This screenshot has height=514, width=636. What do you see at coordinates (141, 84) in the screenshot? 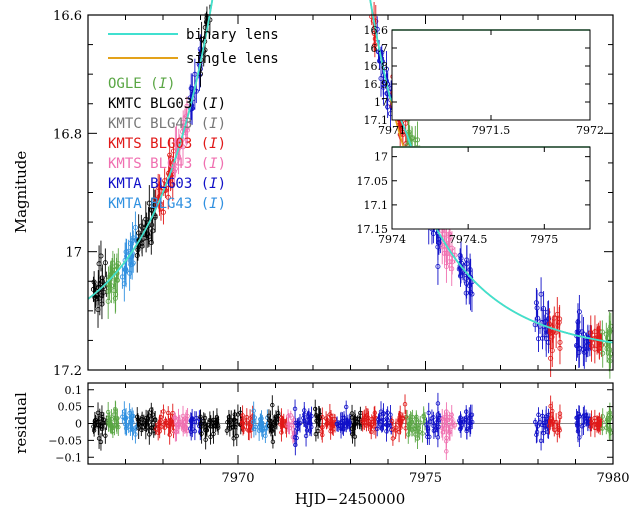
I see `legend-series-label: OGLE (I)` at bounding box center [141, 84].